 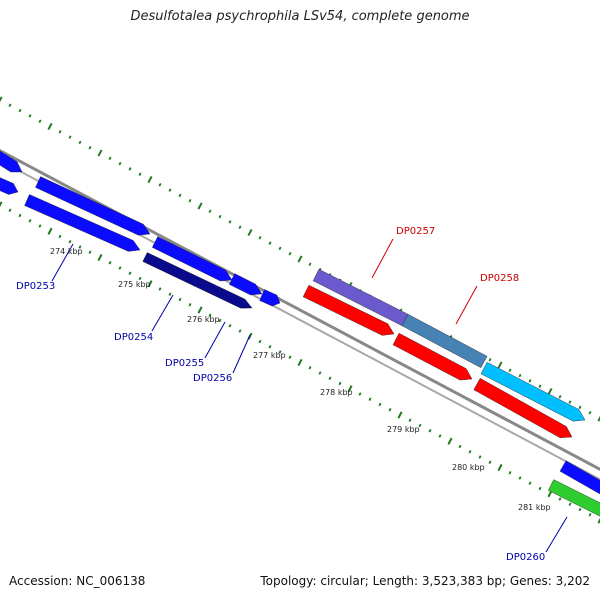 I want to click on gene-label: DP0255, so click(x=184, y=363).